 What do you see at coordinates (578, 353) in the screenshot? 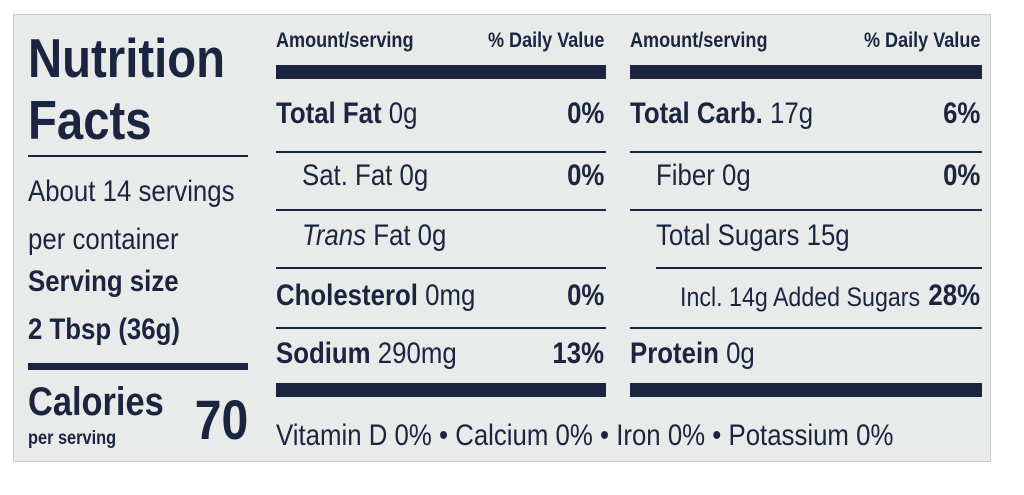
I see `sodium-dv: 13%` at bounding box center [578, 353].